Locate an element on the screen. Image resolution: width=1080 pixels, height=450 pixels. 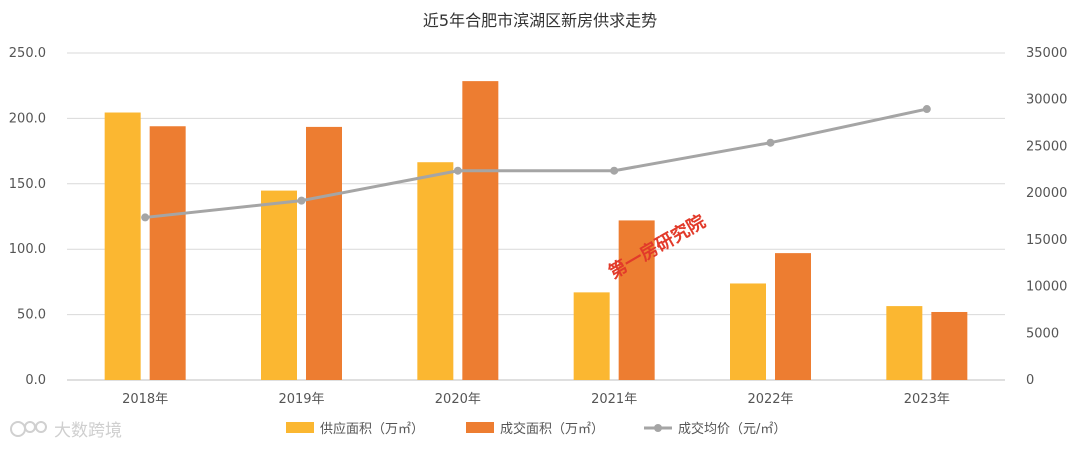
category-label: 2020年 is located at coordinates (458, 399).